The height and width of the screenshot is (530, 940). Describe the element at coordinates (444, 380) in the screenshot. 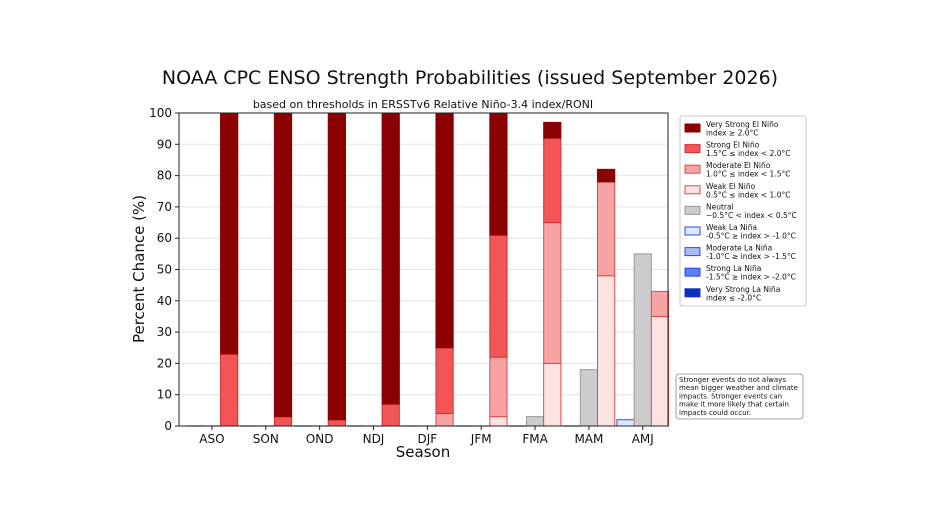

I see `bar-segment-strong-el-ni-o-DJF` at that location.